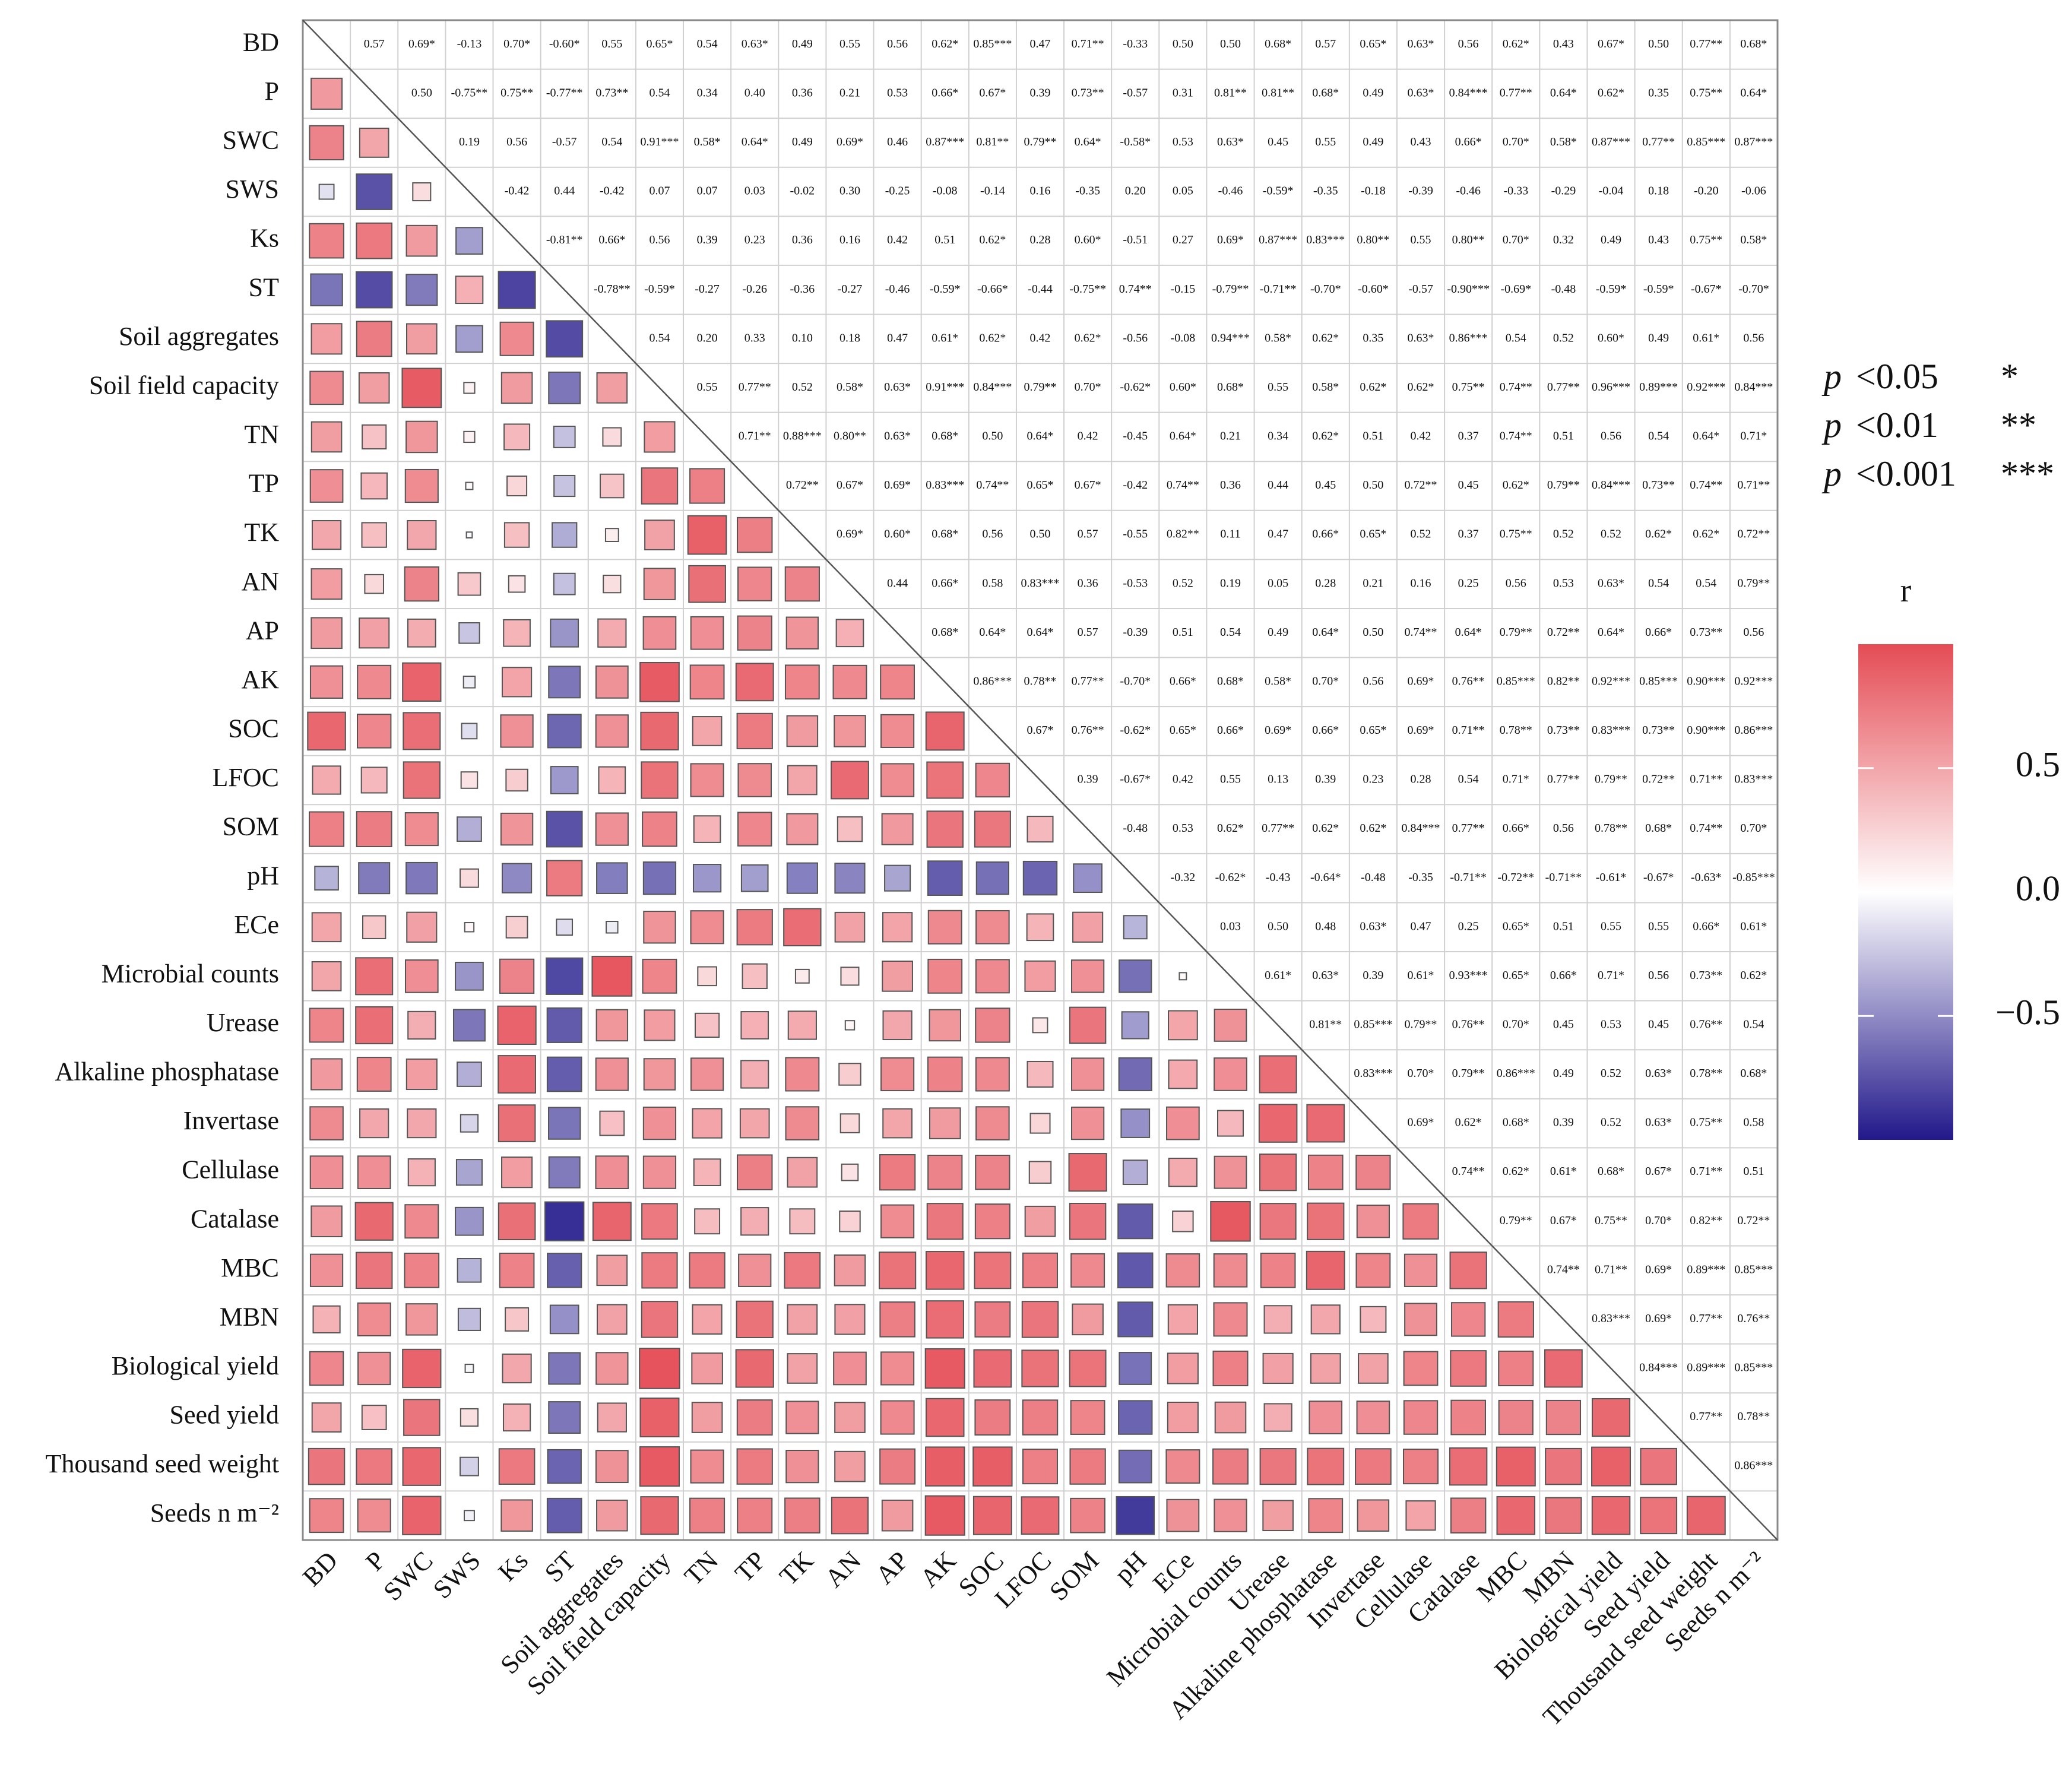 This screenshot has height=1787, width=2072. I want to click on correlation-label: 0.61*, so click(1753, 926).